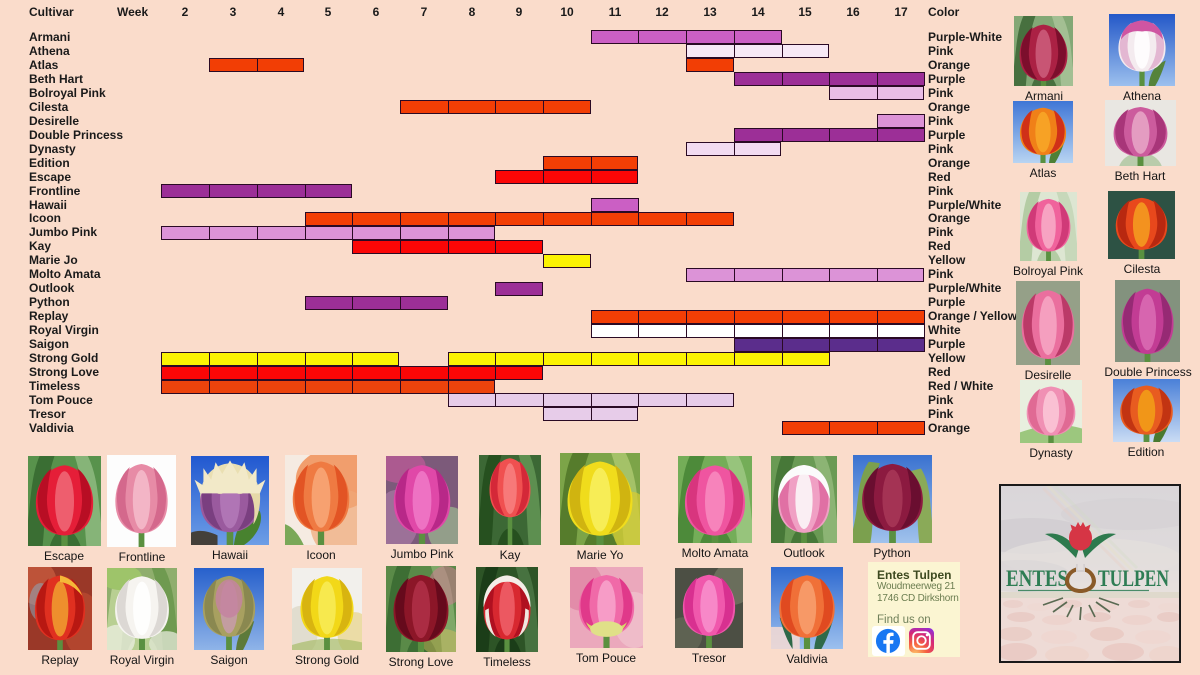  What do you see at coordinates (1037, 578) in the screenshot?
I see `svg-text: ENTES` at bounding box center [1037, 578].